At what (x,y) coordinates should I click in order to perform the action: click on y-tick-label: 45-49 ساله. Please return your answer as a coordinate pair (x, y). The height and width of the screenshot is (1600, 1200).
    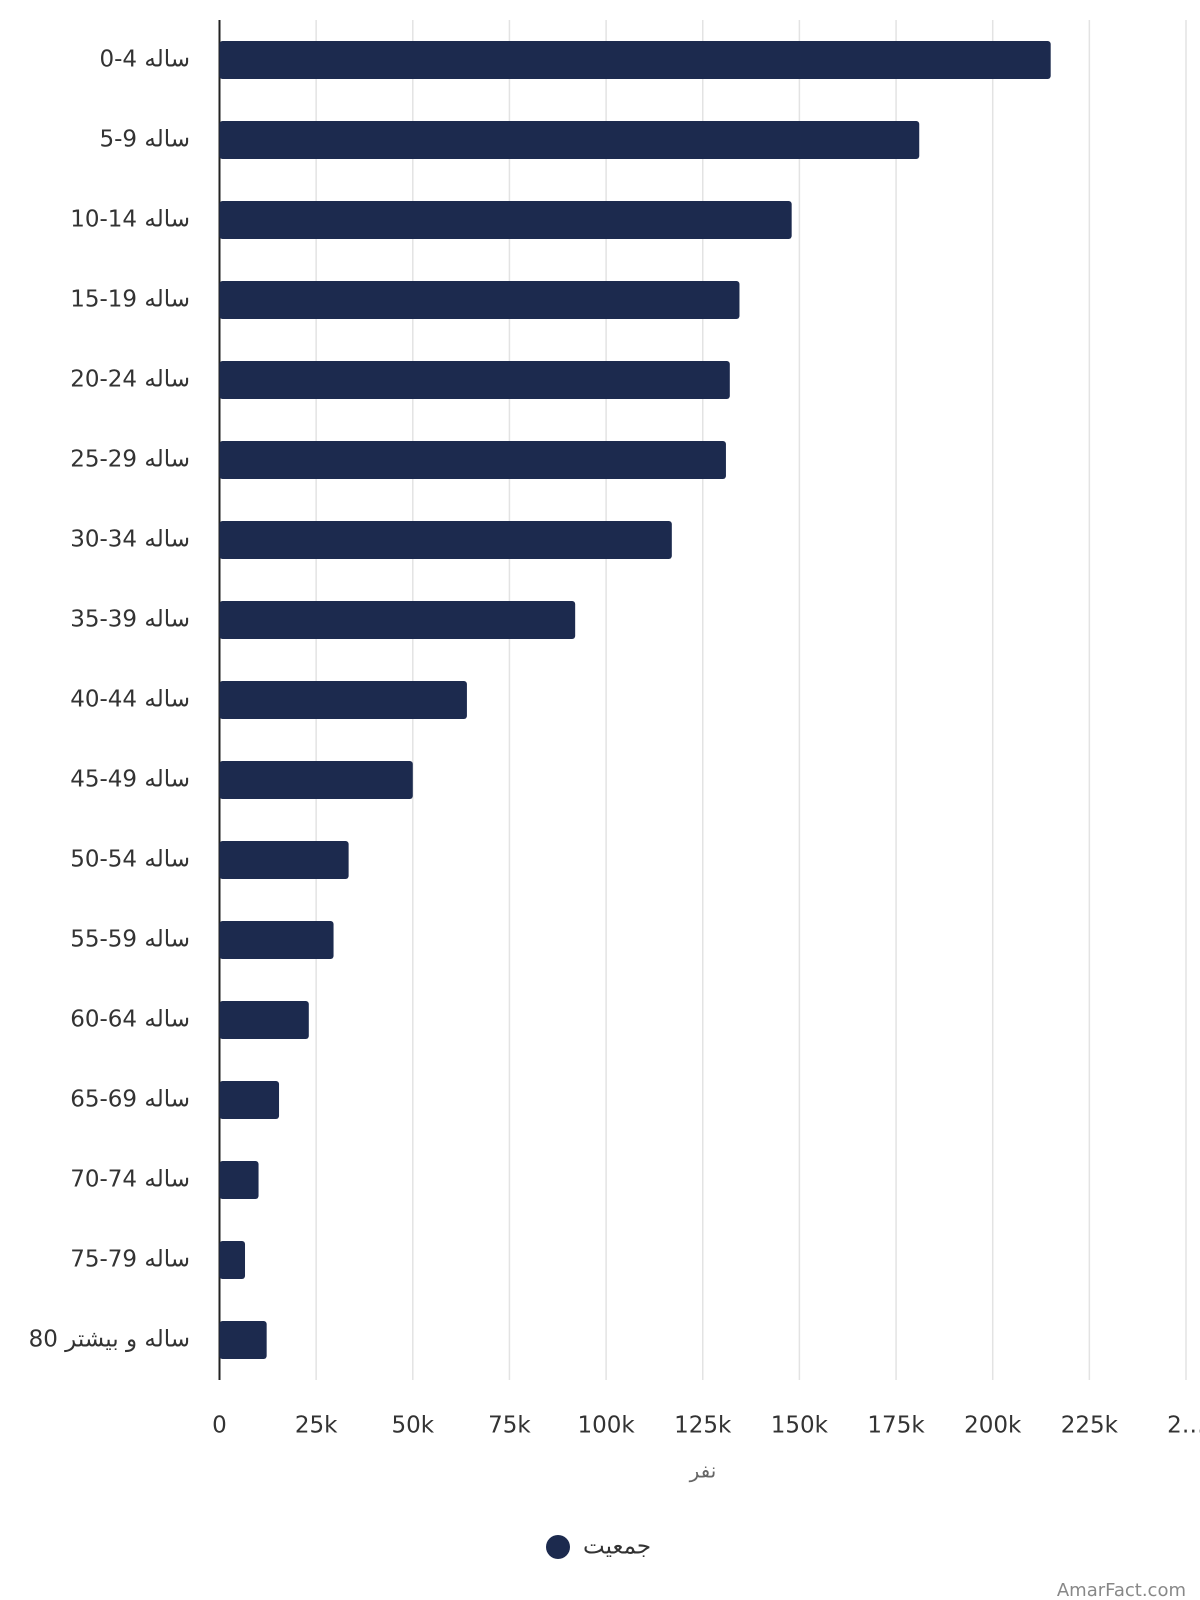
    Looking at the image, I should click on (130, 780).